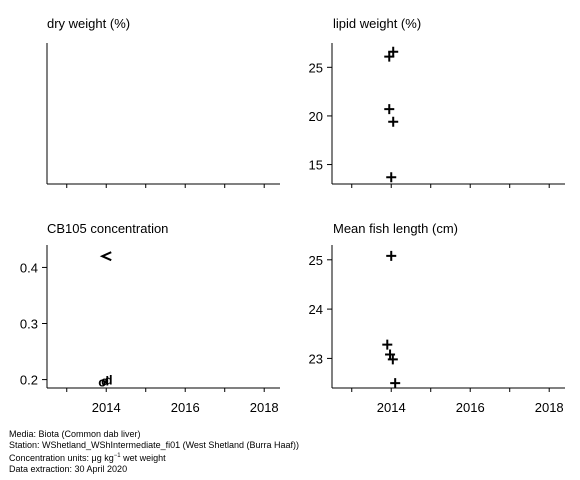 The width and height of the screenshot is (580, 480). I want to click on y-tick-label: 23, so click(316, 358).